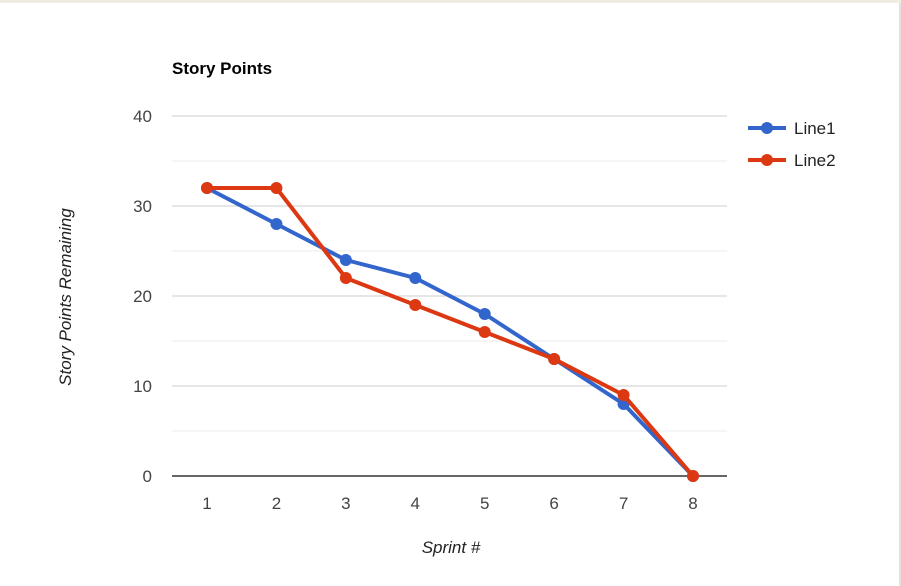 The height and width of the screenshot is (586, 901). What do you see at coordinates (792, 160) in the screenshot?
I see `legend-item: Line2` at bounding box center [792, 160].